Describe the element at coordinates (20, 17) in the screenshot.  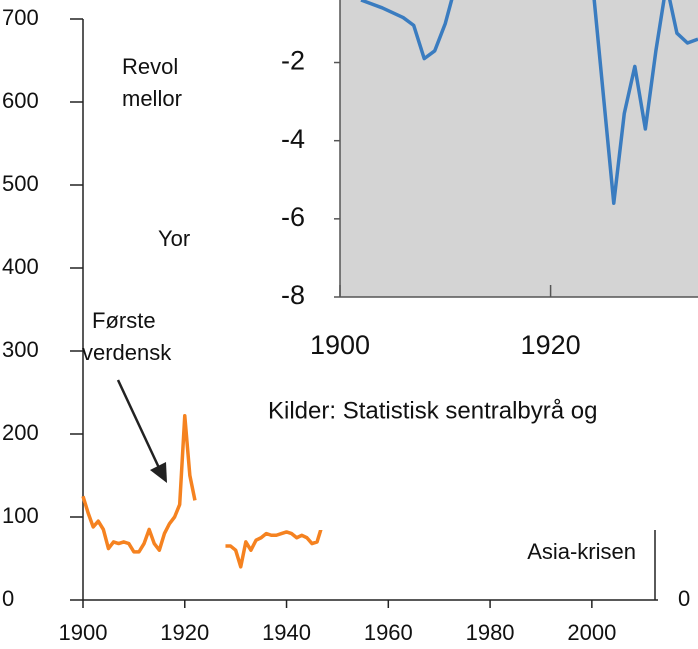
I see `y-tick-label: 700` at that location.